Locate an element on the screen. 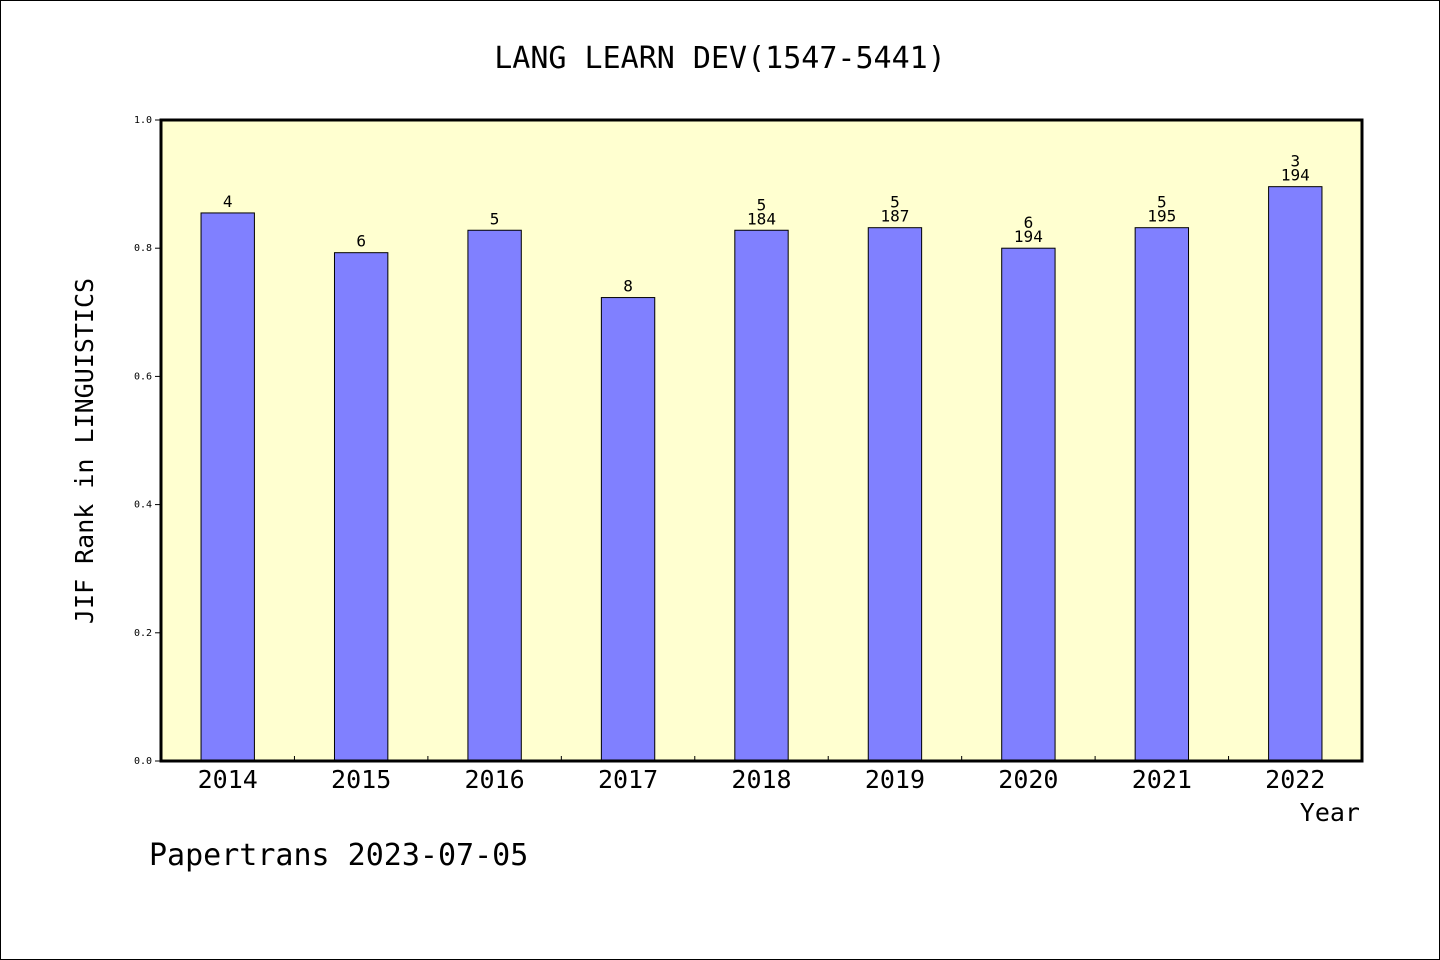 This screenshot has width=1440, height=960. x-tick-label: 2020 is located at coordinates (1028, 779).